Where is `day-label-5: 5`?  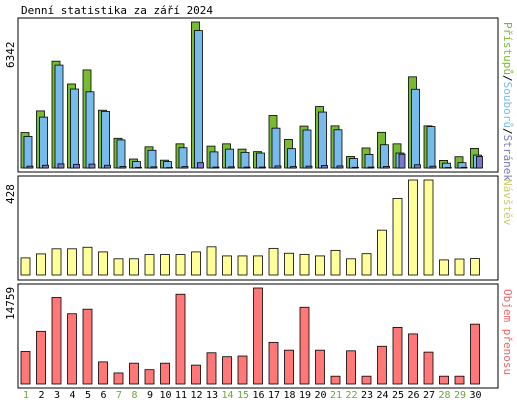
day-label-5: 5 is located at coordinates (88, 395).